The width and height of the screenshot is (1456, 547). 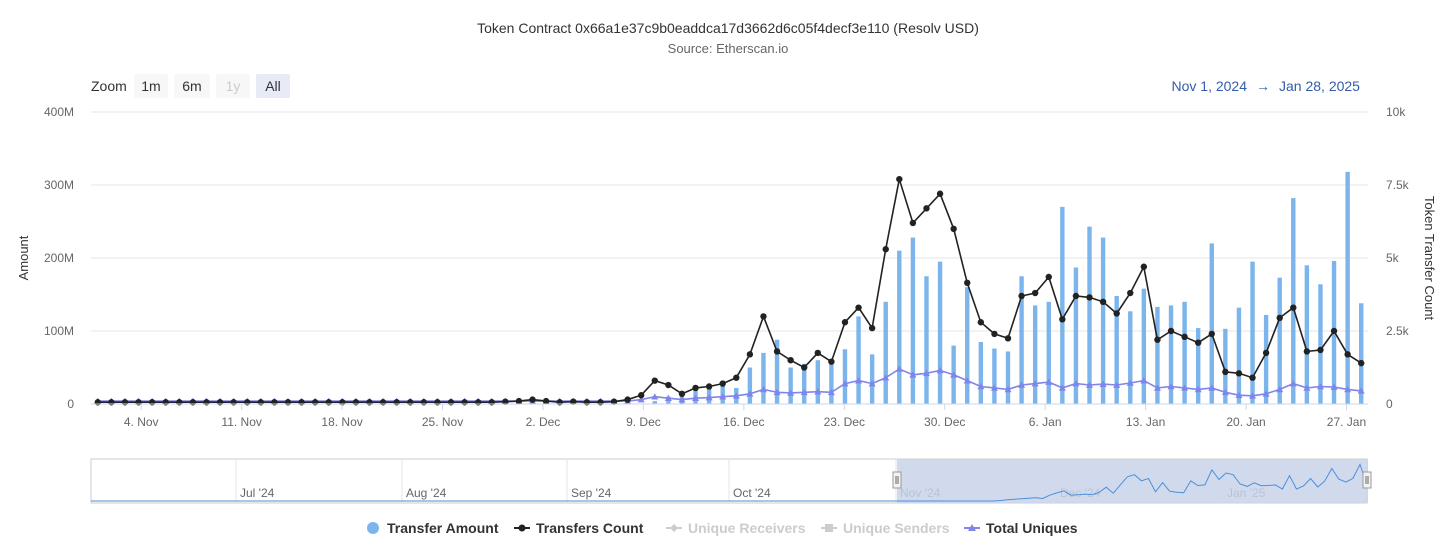 I want to click on range-to-input: Jan 28, 2025, so click(x=1319, y=86).